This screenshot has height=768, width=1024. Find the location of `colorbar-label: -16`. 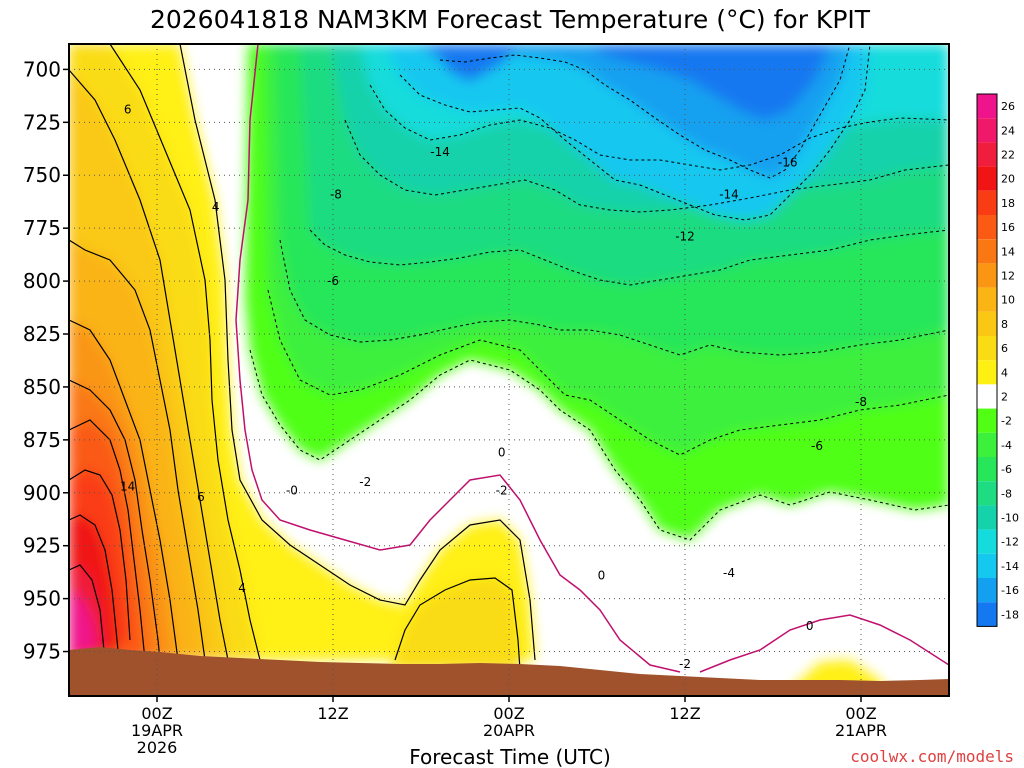

colorbar-label: -16 is located at coordinates (1010, 590).